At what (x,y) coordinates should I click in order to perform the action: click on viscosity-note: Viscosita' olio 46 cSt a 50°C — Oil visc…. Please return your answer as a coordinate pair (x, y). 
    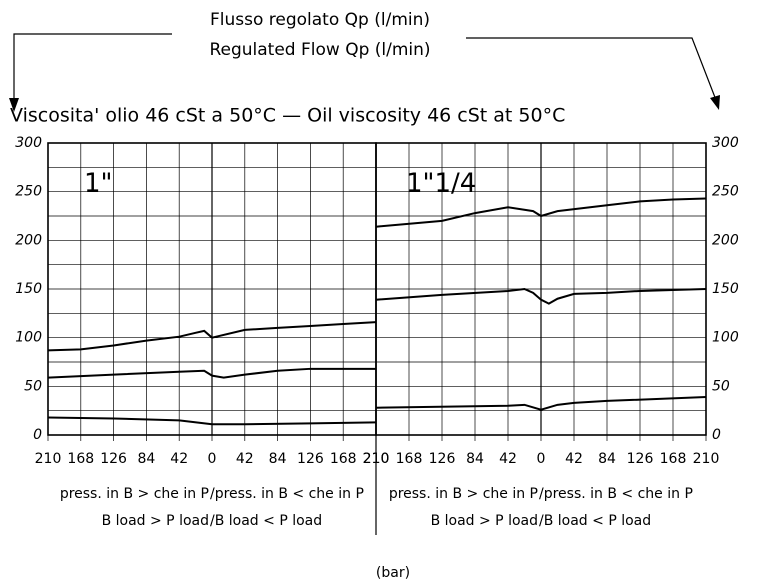
    Looking at the image, I should click on (287, 116).